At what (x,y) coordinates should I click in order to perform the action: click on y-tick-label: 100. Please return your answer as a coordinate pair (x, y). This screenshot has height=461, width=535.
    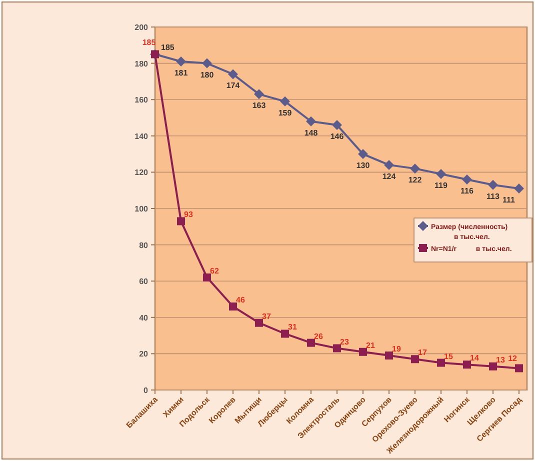
    Looking at the image, I should click on (141, 209).